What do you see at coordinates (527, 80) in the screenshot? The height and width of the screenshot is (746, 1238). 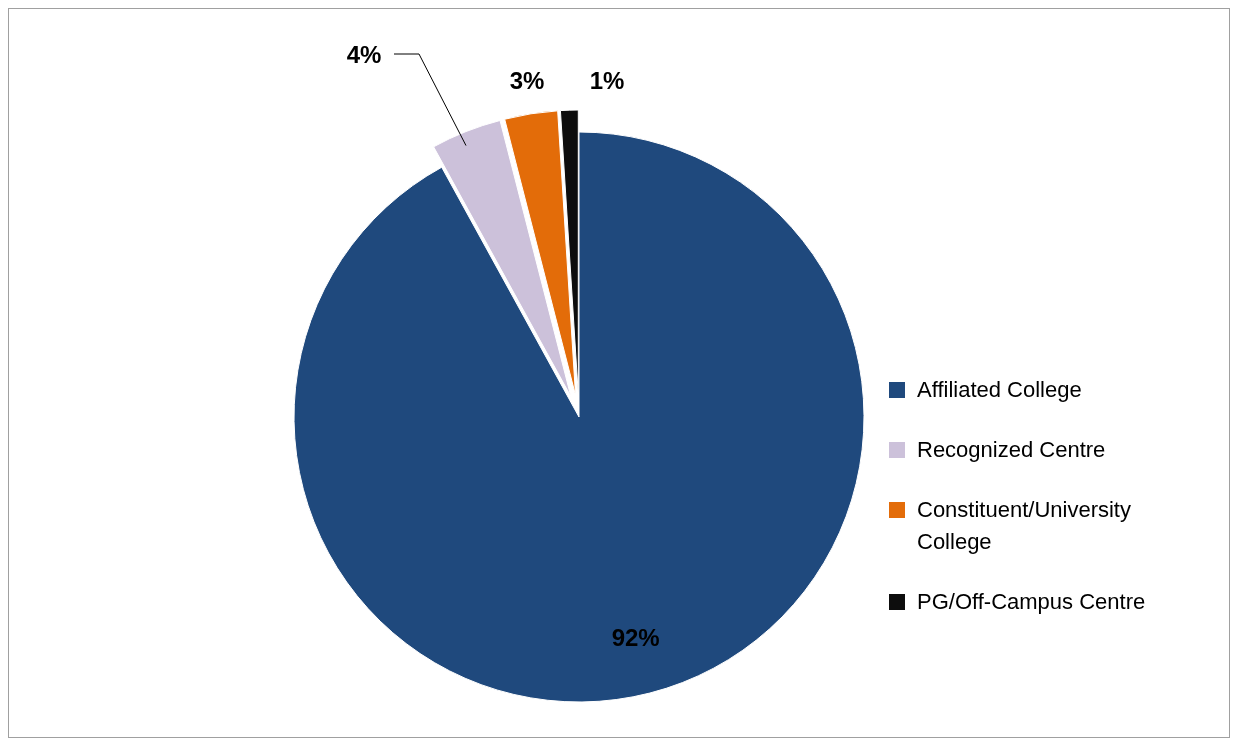 I see `data-label: 3%` at bounding box center [527, 80].